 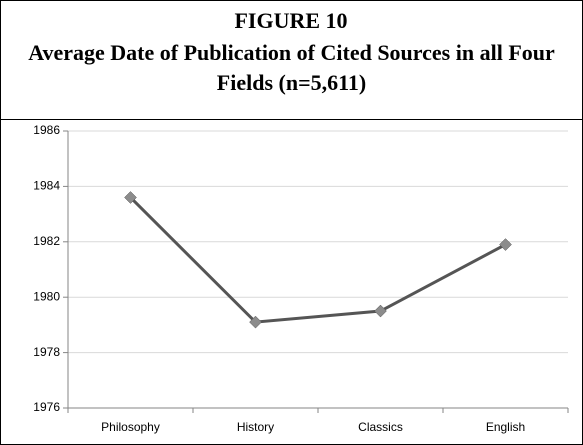 What do you see at coordinates (46, 186) in the screenshot?
I see `y-tick-label: 1984` at bounding box center [46, 186].